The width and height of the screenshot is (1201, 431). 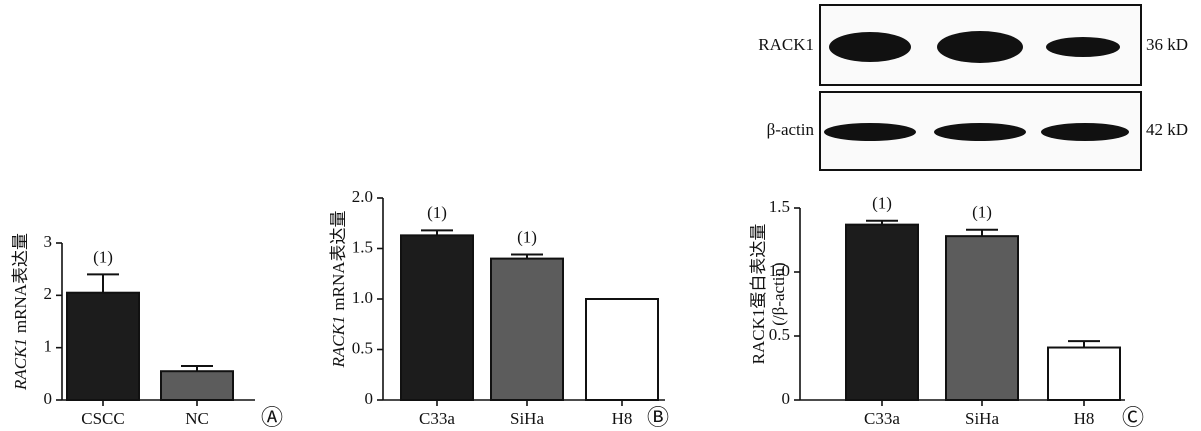 I want to click on y-tick-label: 1, so click(x=48, y=346).